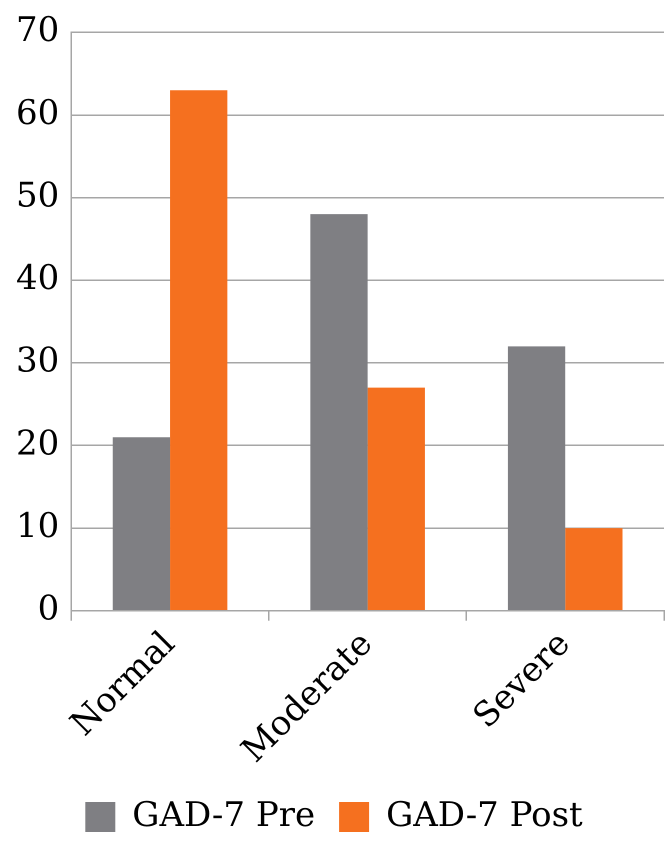 This screenshot has width=668, height=848. Describe the element at coordinates (485, 814) in the screenshot. I see `legend-label: GAD-7 Post` at that location.